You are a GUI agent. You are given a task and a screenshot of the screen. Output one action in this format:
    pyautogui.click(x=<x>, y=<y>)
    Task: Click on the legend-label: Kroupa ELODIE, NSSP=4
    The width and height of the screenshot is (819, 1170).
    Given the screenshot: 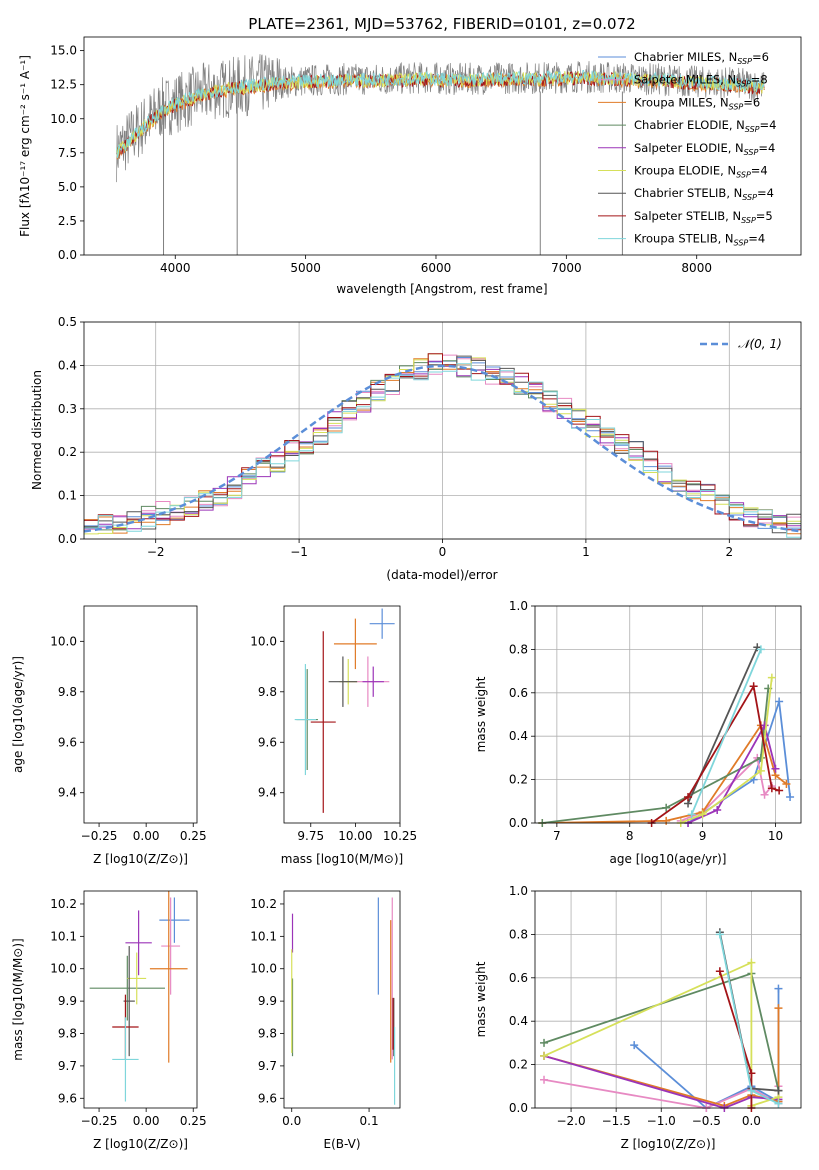 What is the action you would take?
    pyautogui.click(x=701, y=172)
    